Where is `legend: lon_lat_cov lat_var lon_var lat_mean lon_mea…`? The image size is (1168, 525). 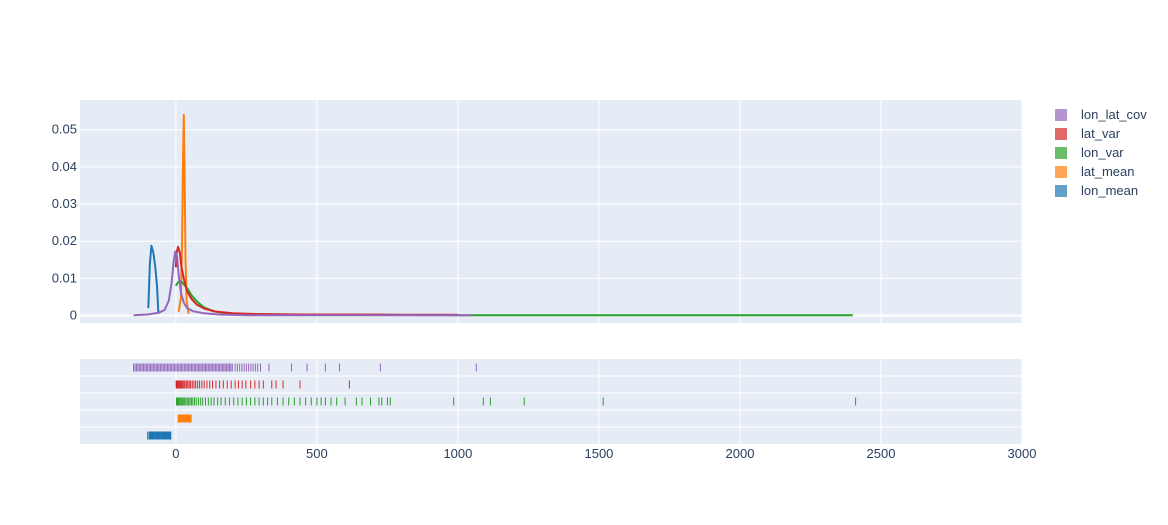
legend: lon_lat_cov lat_var lon_var lat_mean lon_mea… is located at coordinates (1101, 152).